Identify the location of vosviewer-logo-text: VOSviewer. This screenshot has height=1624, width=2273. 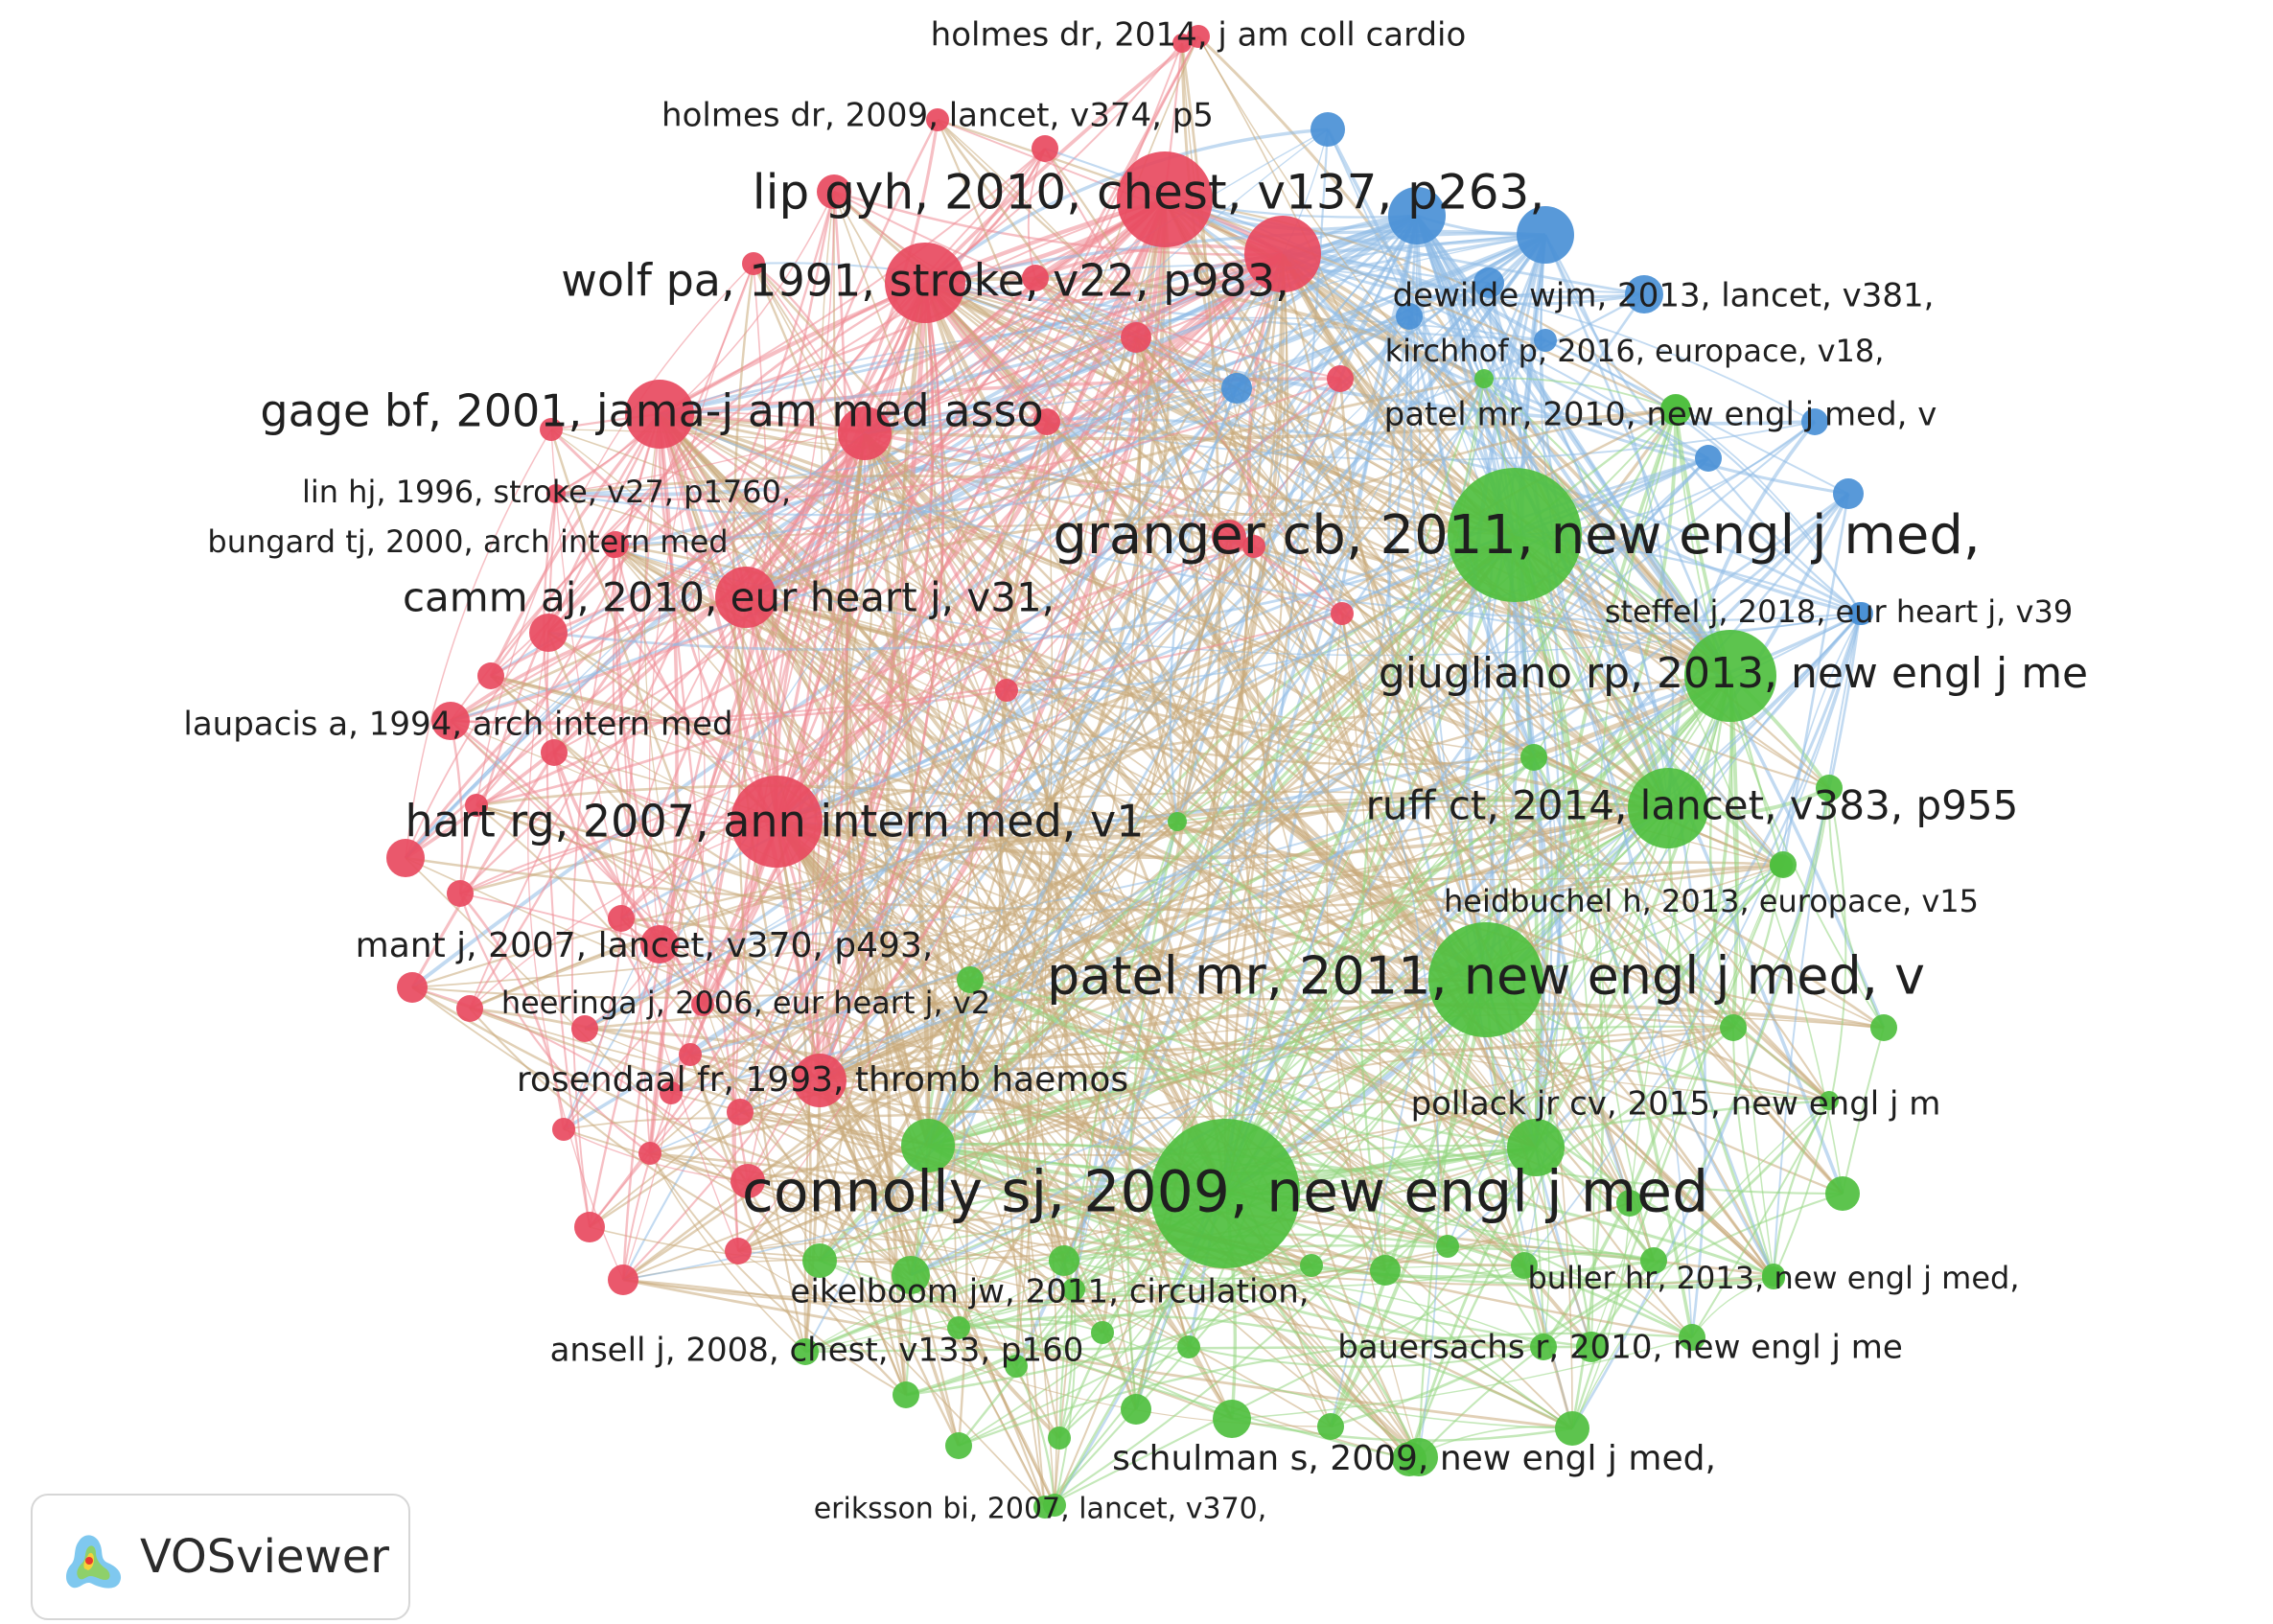
(265, 1557).